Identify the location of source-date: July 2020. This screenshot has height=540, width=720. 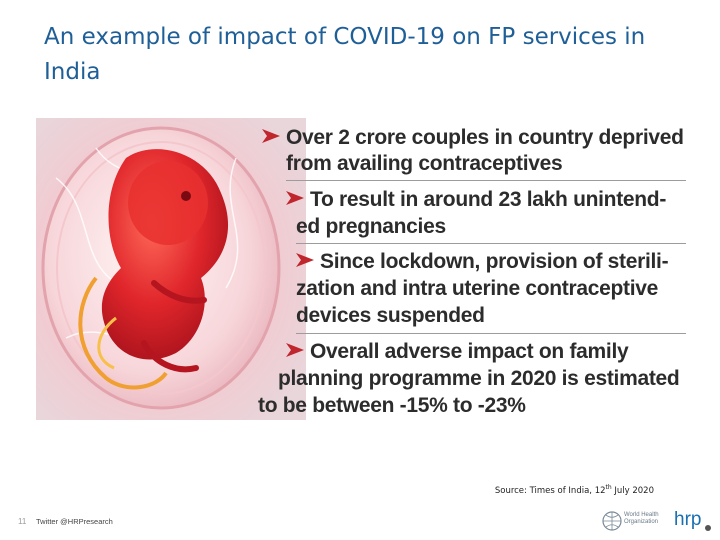
(632, 490).